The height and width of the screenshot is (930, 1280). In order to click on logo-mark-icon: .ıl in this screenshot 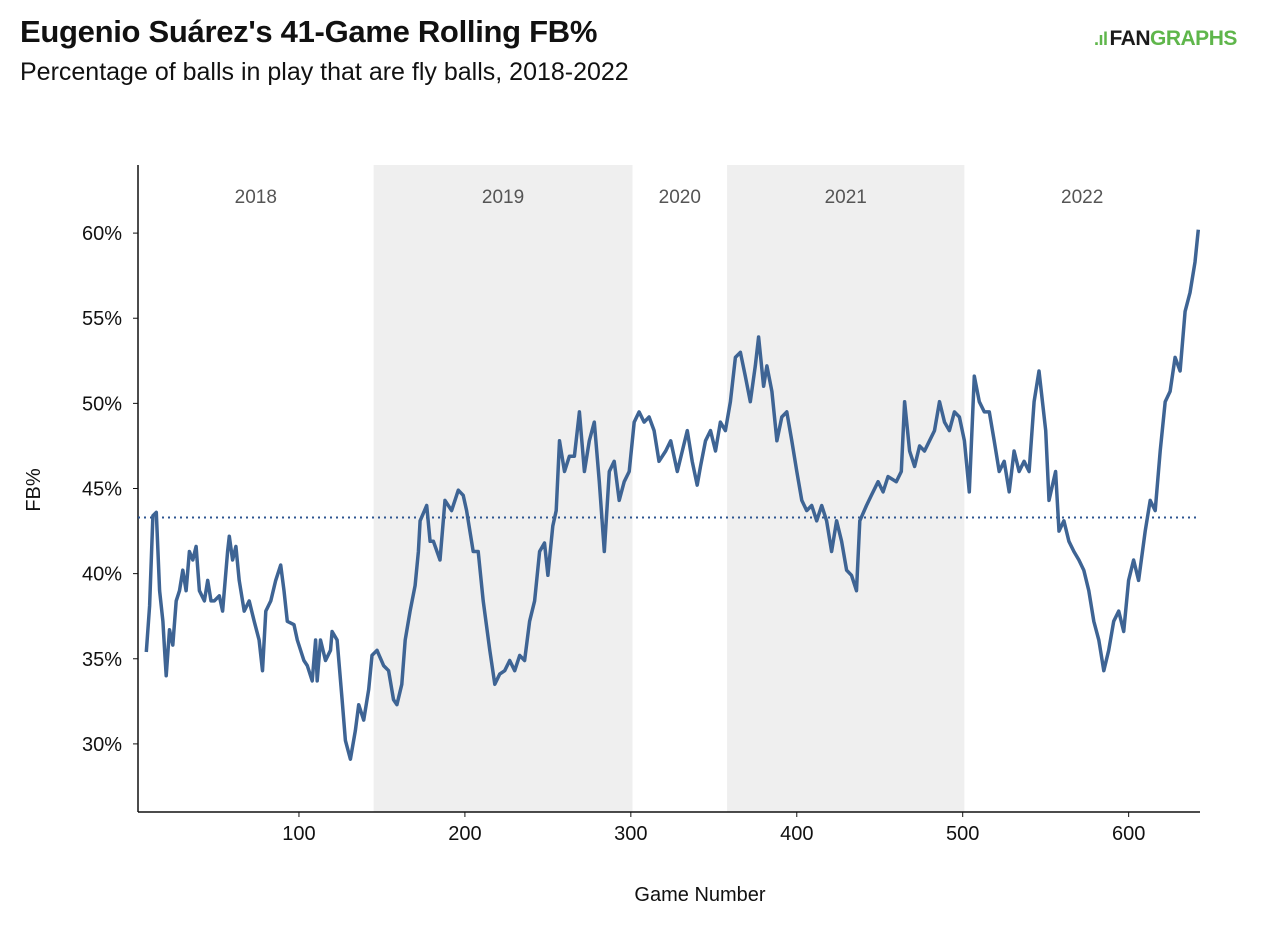, I will do `click(1101, 39)`.